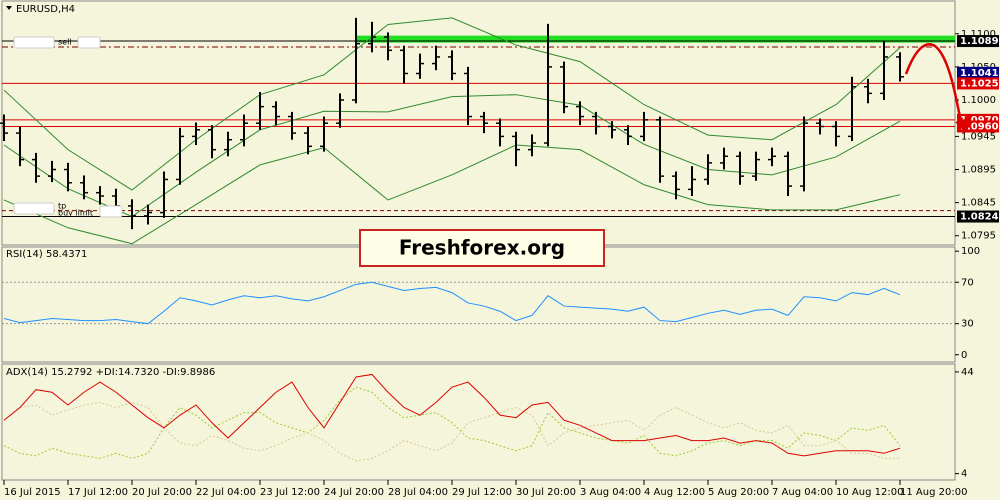  What do you see at coordinates (967, 324) in the screenshot?
I see `y-tick-label: 30` at bounding box center [967, 324].